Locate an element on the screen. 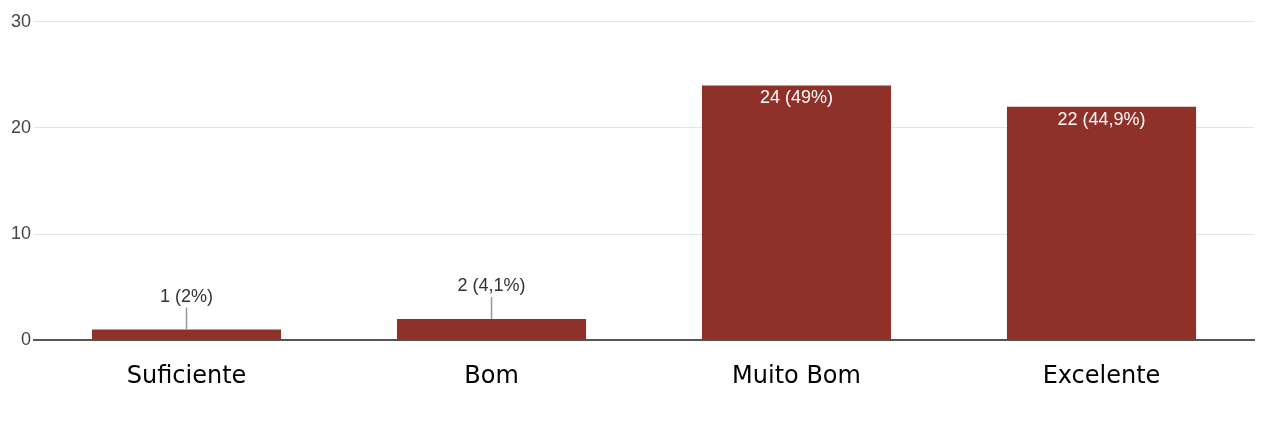  x-tick-label: Suficiente is located at coordinates (186, 374).